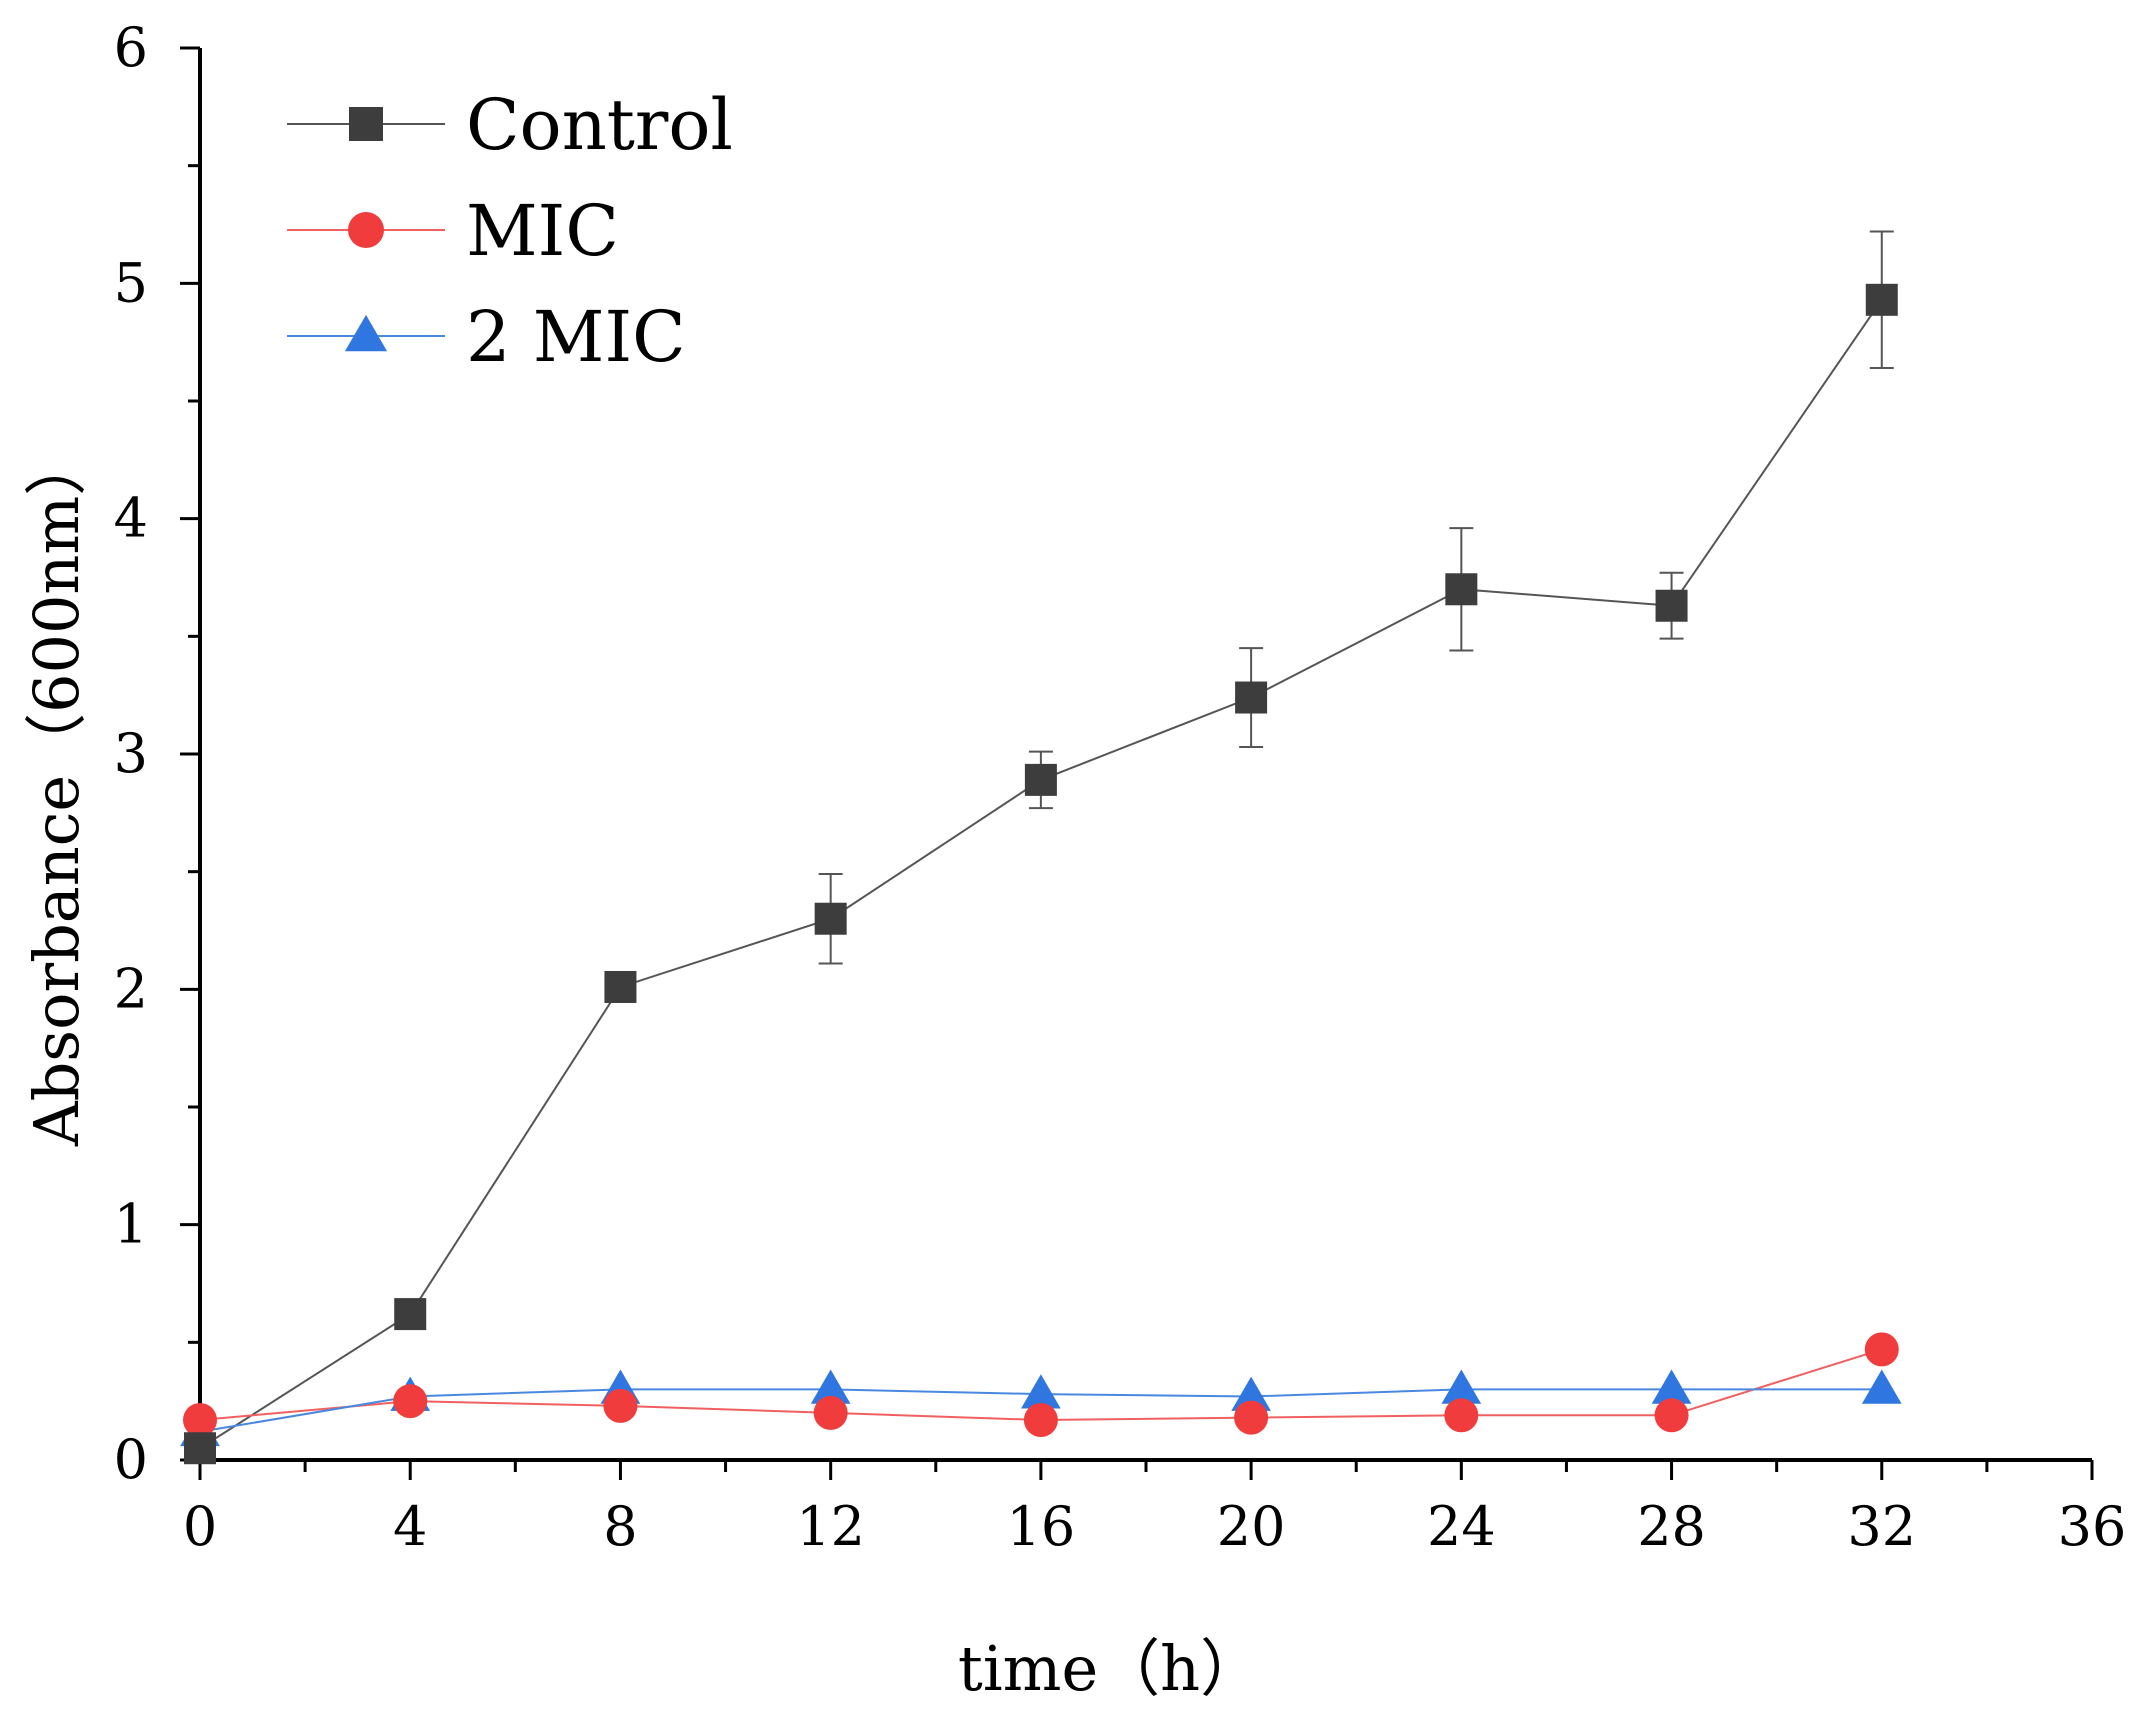 This screenshot has width=2135, height=1709. What do you see at coordinates (366, 124) in the screenshot?
I see `legend-marker-control` at bounding box center [366, 124].